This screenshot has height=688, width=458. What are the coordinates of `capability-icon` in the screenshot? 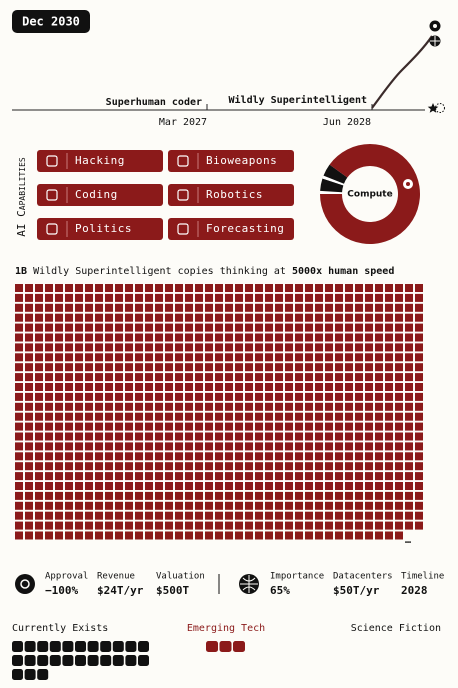 It's located at (183, 195).